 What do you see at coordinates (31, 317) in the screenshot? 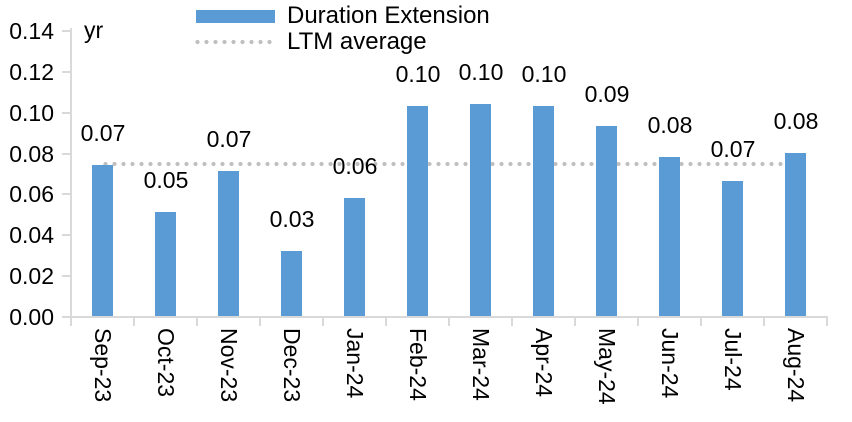
I see `y-tick-label: 0.00` at bounding box center [31, 317].